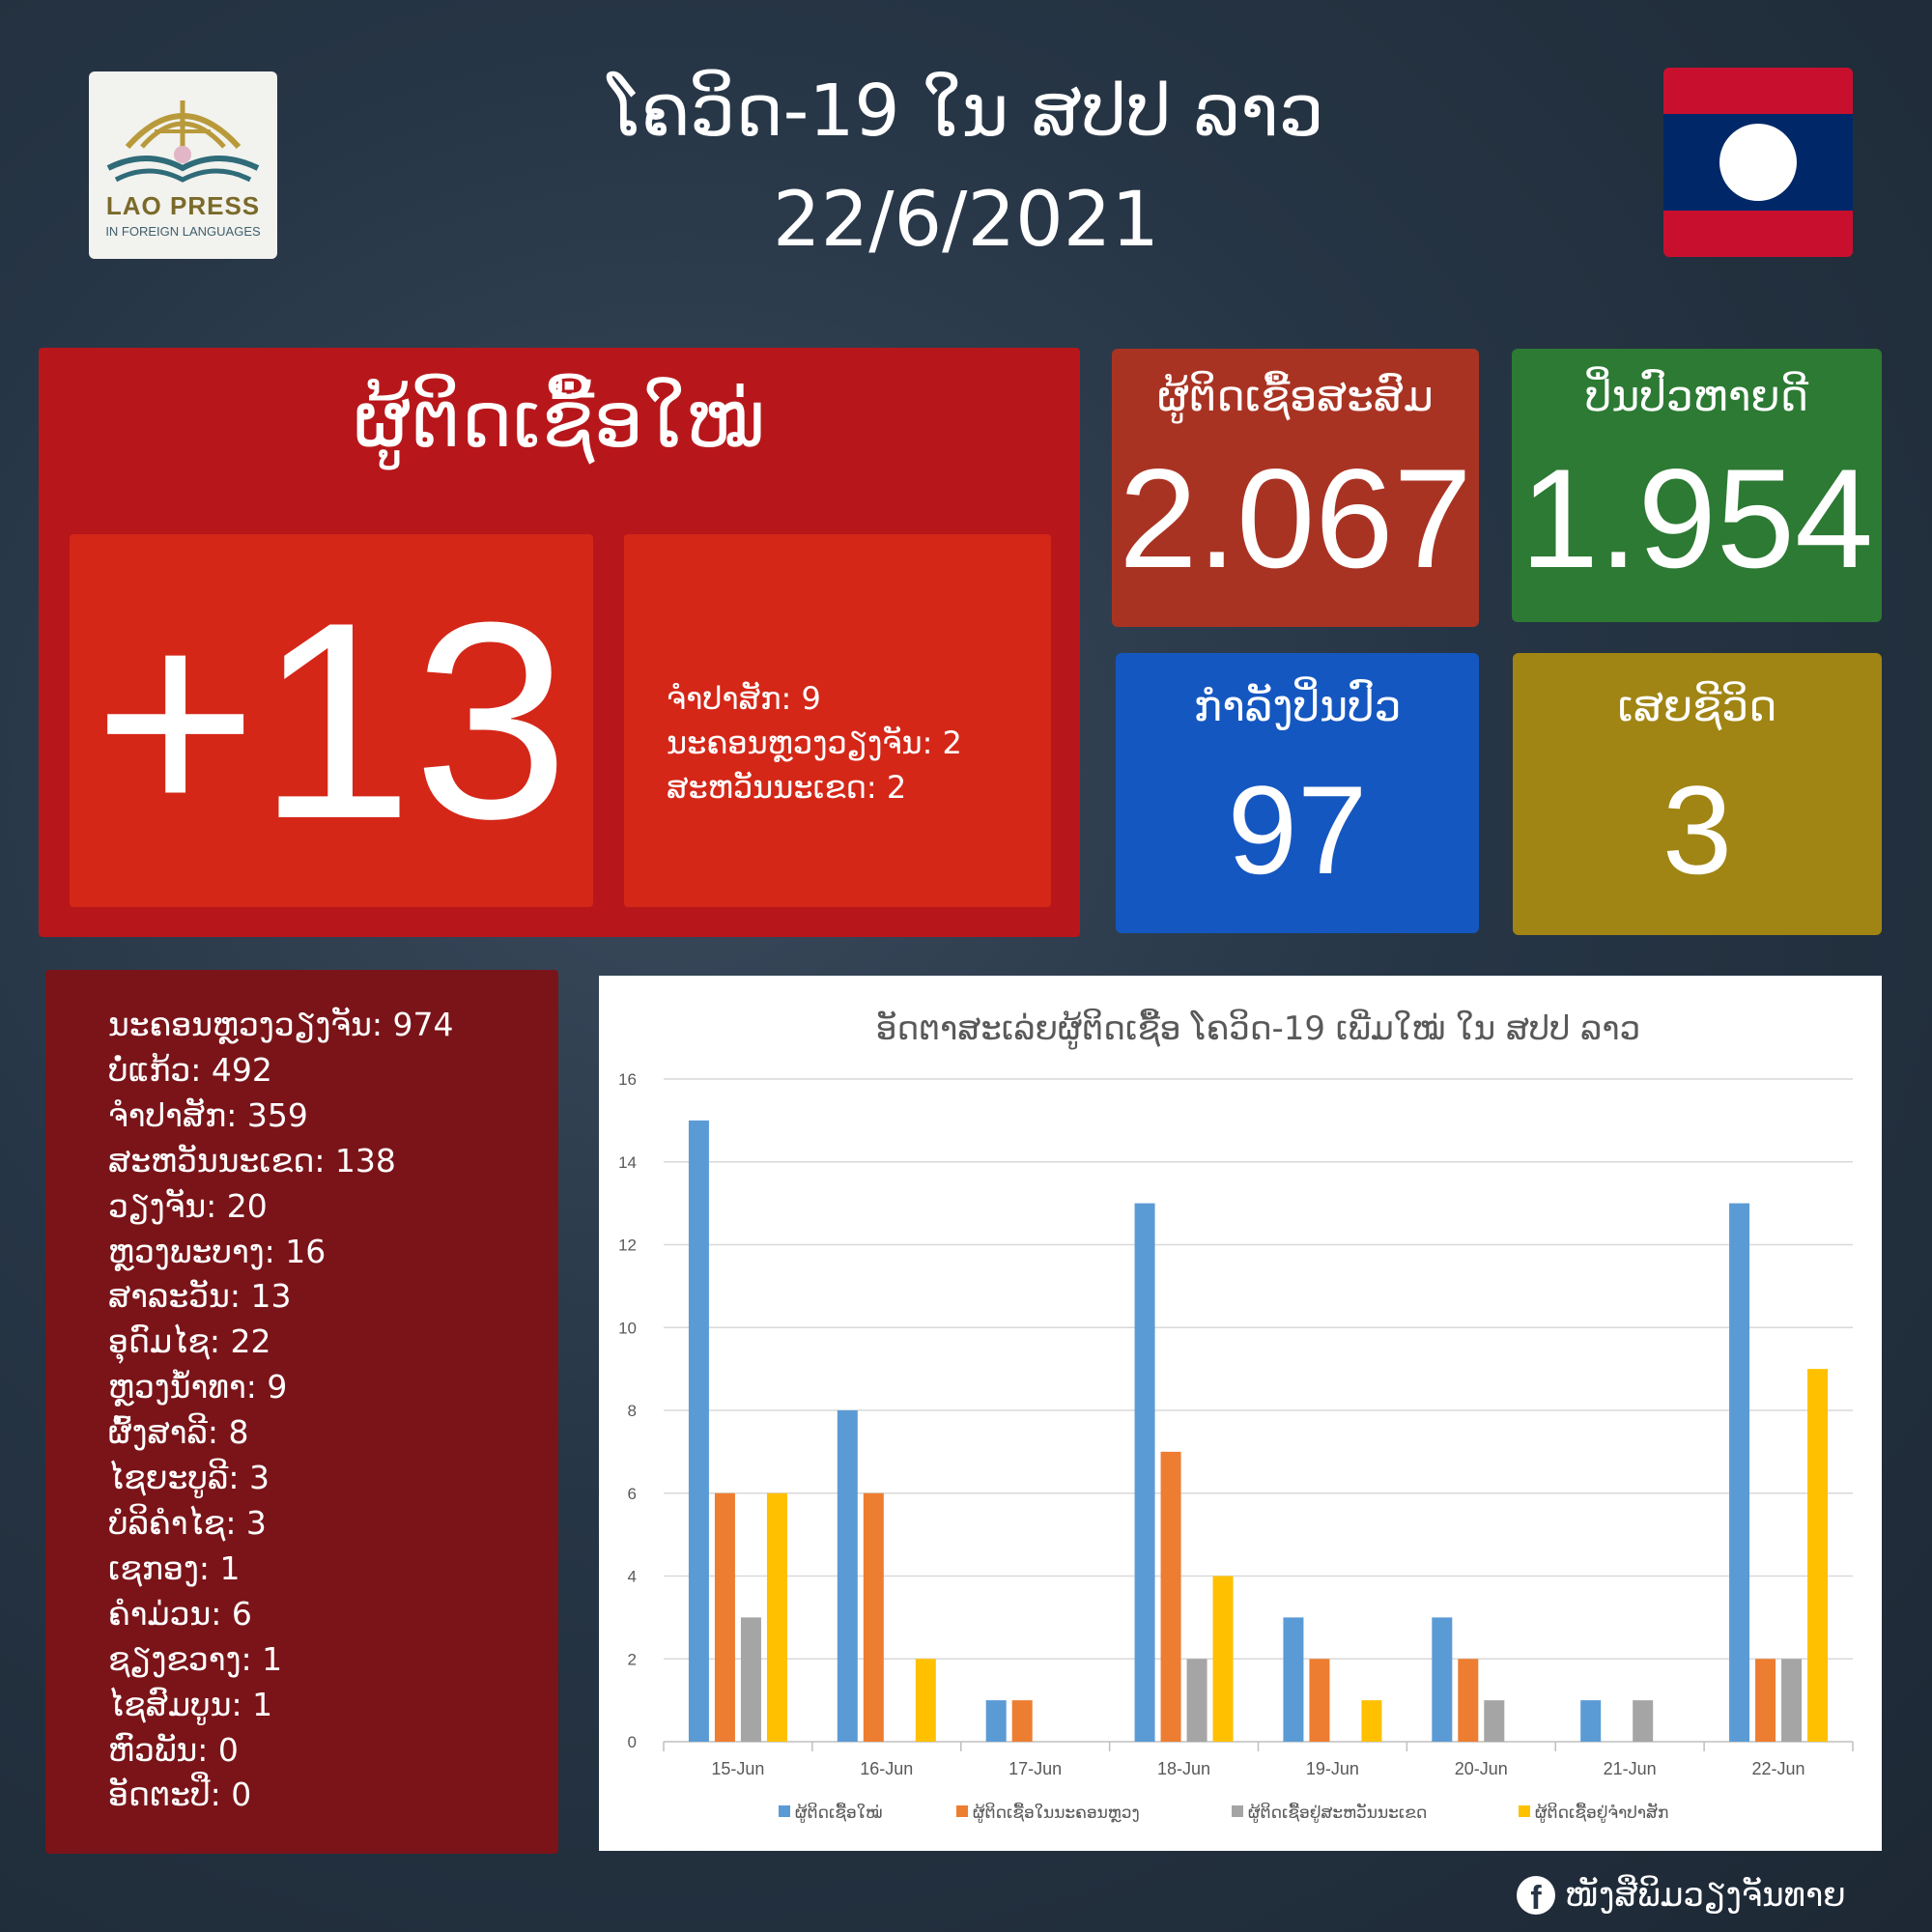 The height and width of the screenshot is (1932, 1932). What do you see at coordinates (632, 1742) in the screenshot?
I see `y-tick-label: 0` at bounding box center [632, 1742].